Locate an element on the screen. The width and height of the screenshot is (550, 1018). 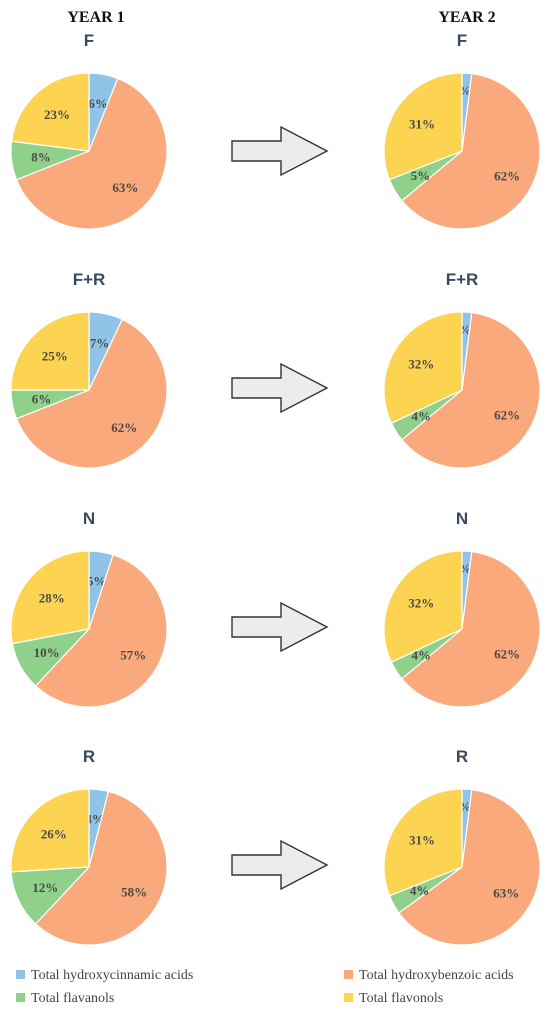
legend-item-total-hydroxybenzoic-acids: Total hydroxybenzoic acids is located at coordinates (429, 975).